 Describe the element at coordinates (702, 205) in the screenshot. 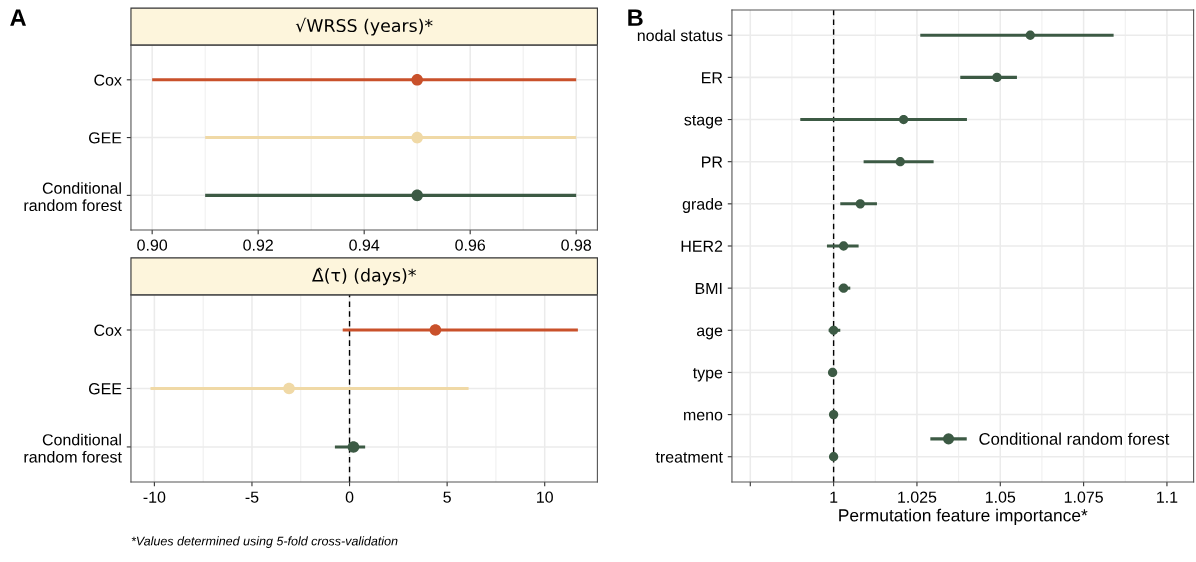

I see `y-tick-label: grade` at that location.